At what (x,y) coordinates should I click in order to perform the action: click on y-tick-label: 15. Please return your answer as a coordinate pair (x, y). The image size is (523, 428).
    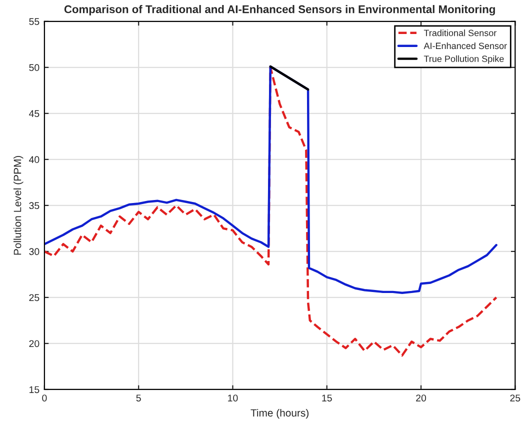
    Looking at the image, I should click on (35, 390).